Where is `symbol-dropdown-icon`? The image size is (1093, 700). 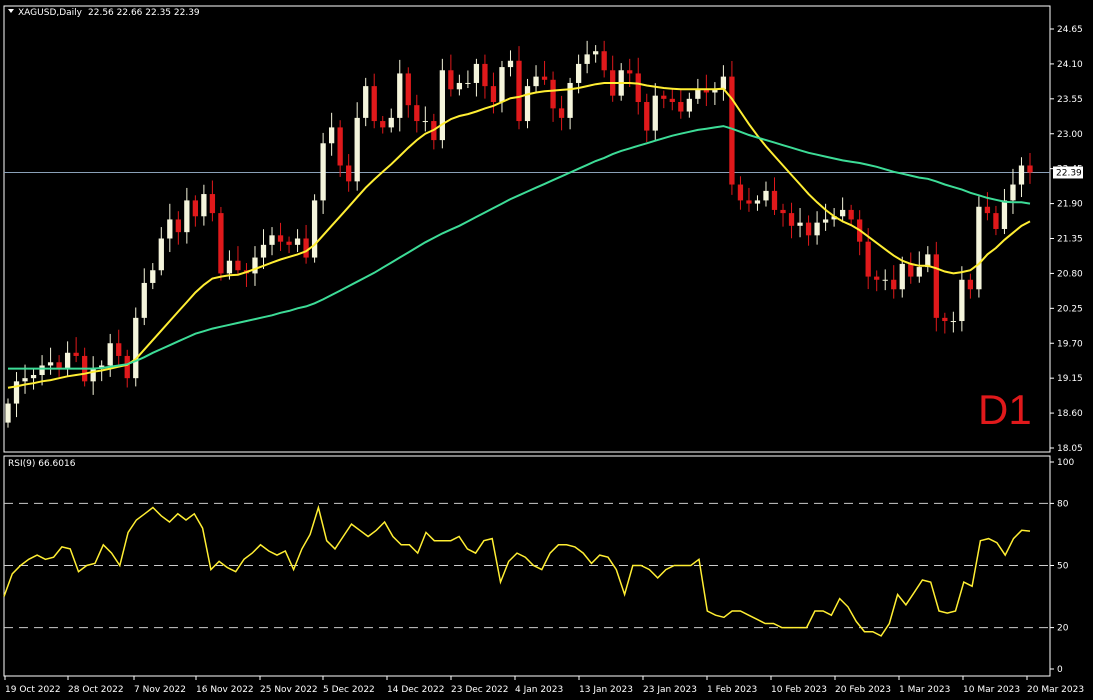
symbol-dropdown-icon is located at coordinates (11, 11).